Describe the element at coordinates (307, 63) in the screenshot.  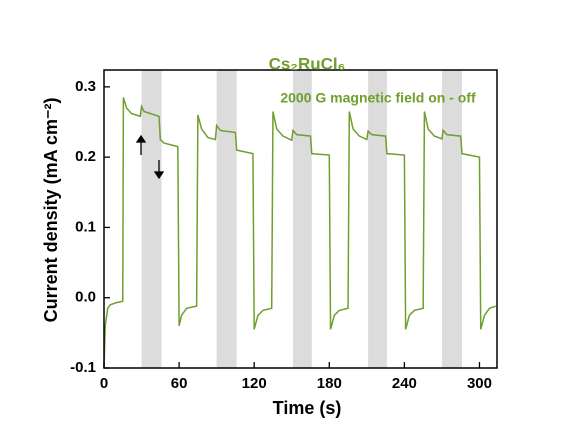
I see `compound-label: Cs₂RuCl₆` at that location.